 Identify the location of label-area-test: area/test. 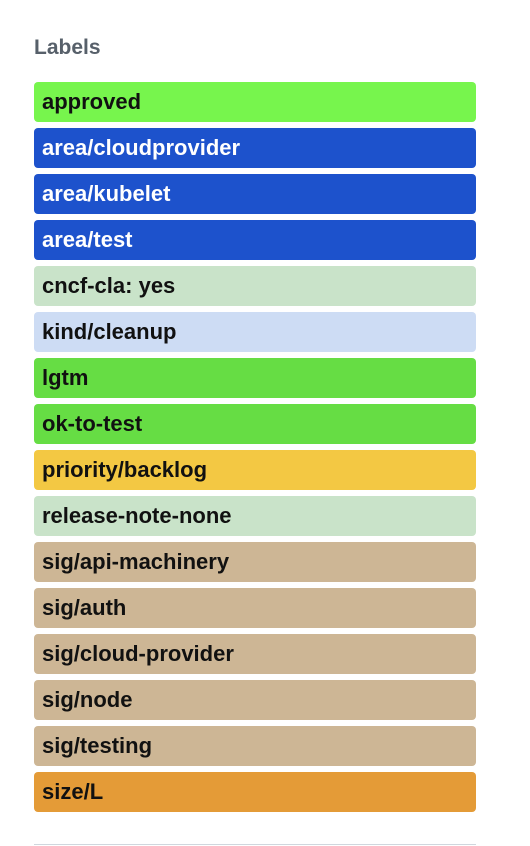
(255, 240).